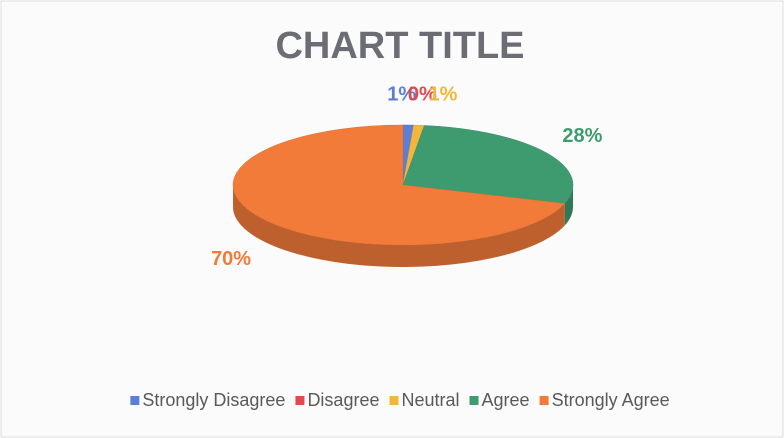  What do you see at coordinates (611, 400) in the screenshot?
I see `legend-label: Strongly Agree` at bounding box center [611, 400].